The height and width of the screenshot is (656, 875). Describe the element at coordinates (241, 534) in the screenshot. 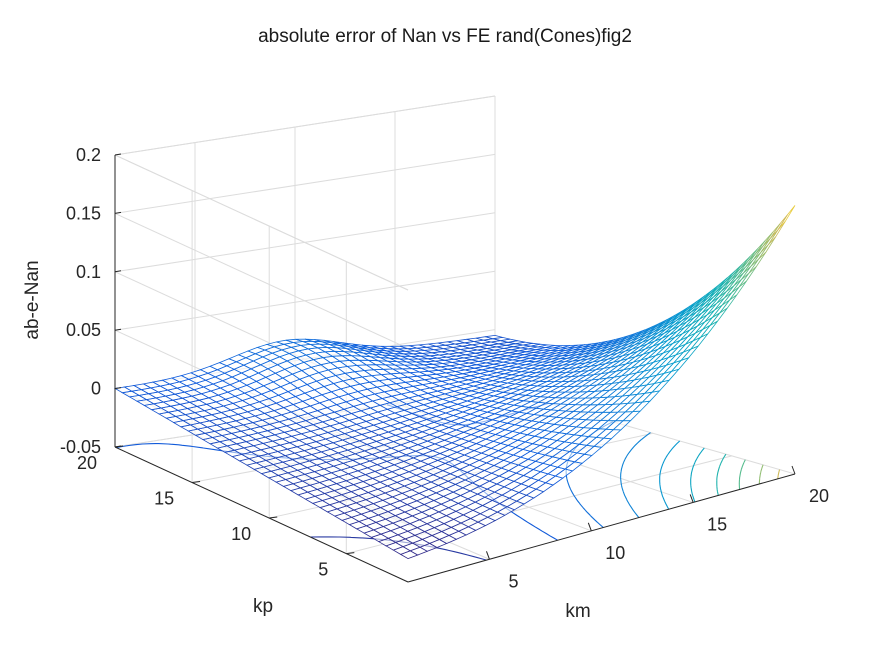

I see `y-tick-label: 10` at that location.